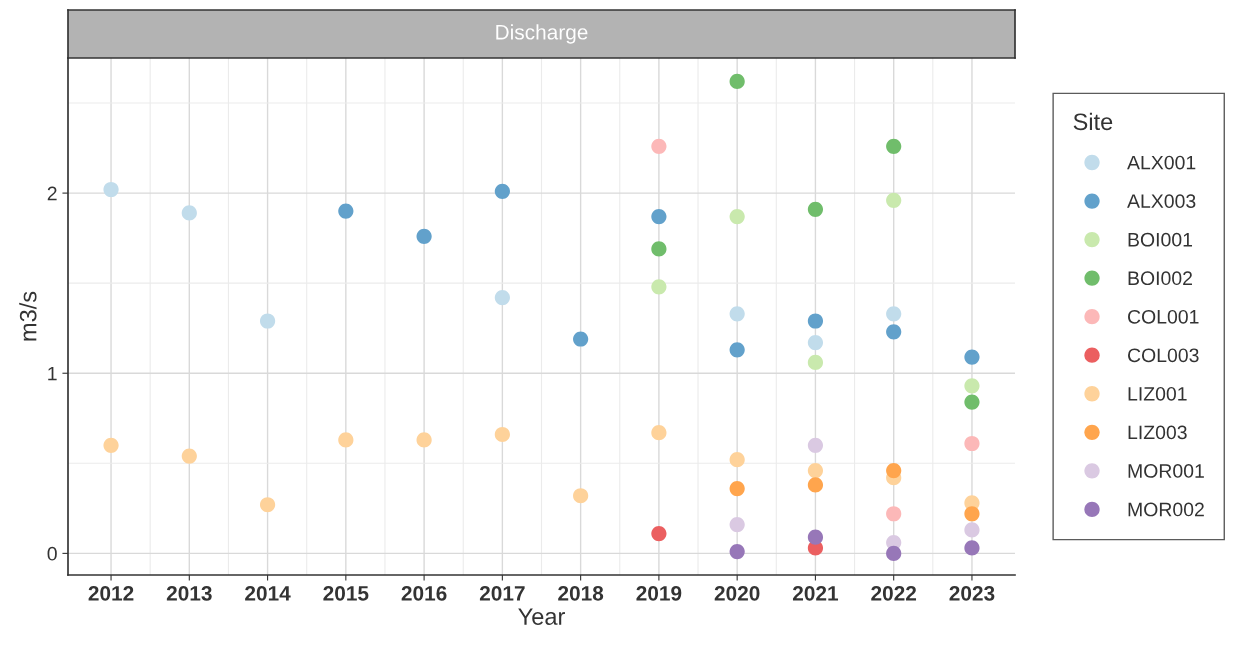 This screenshot has width=1241, height=654. Describe the element at coordinates (189, 593) in the screenshot. I see `x-tick-label: 2013` at that location.